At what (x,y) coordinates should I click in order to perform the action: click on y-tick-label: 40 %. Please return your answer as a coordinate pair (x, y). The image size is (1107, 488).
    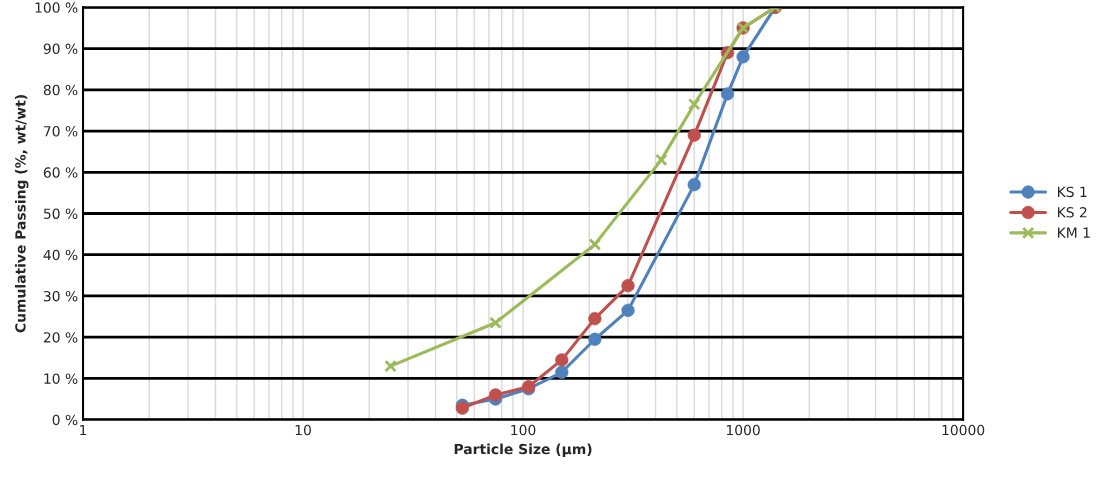
    Looking at the image, I should click on (60, 255).